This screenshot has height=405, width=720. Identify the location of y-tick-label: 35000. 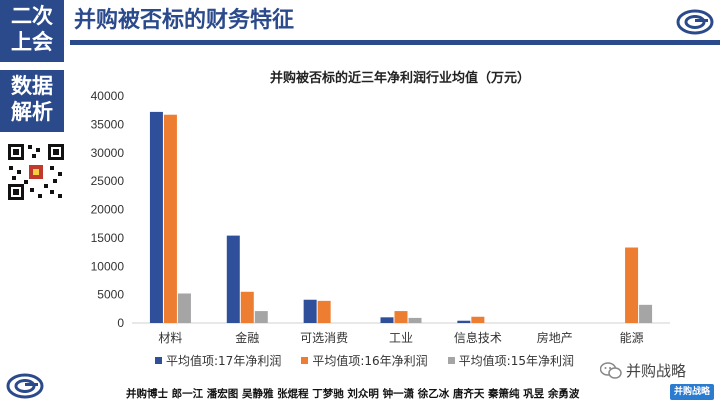
(108, 124).